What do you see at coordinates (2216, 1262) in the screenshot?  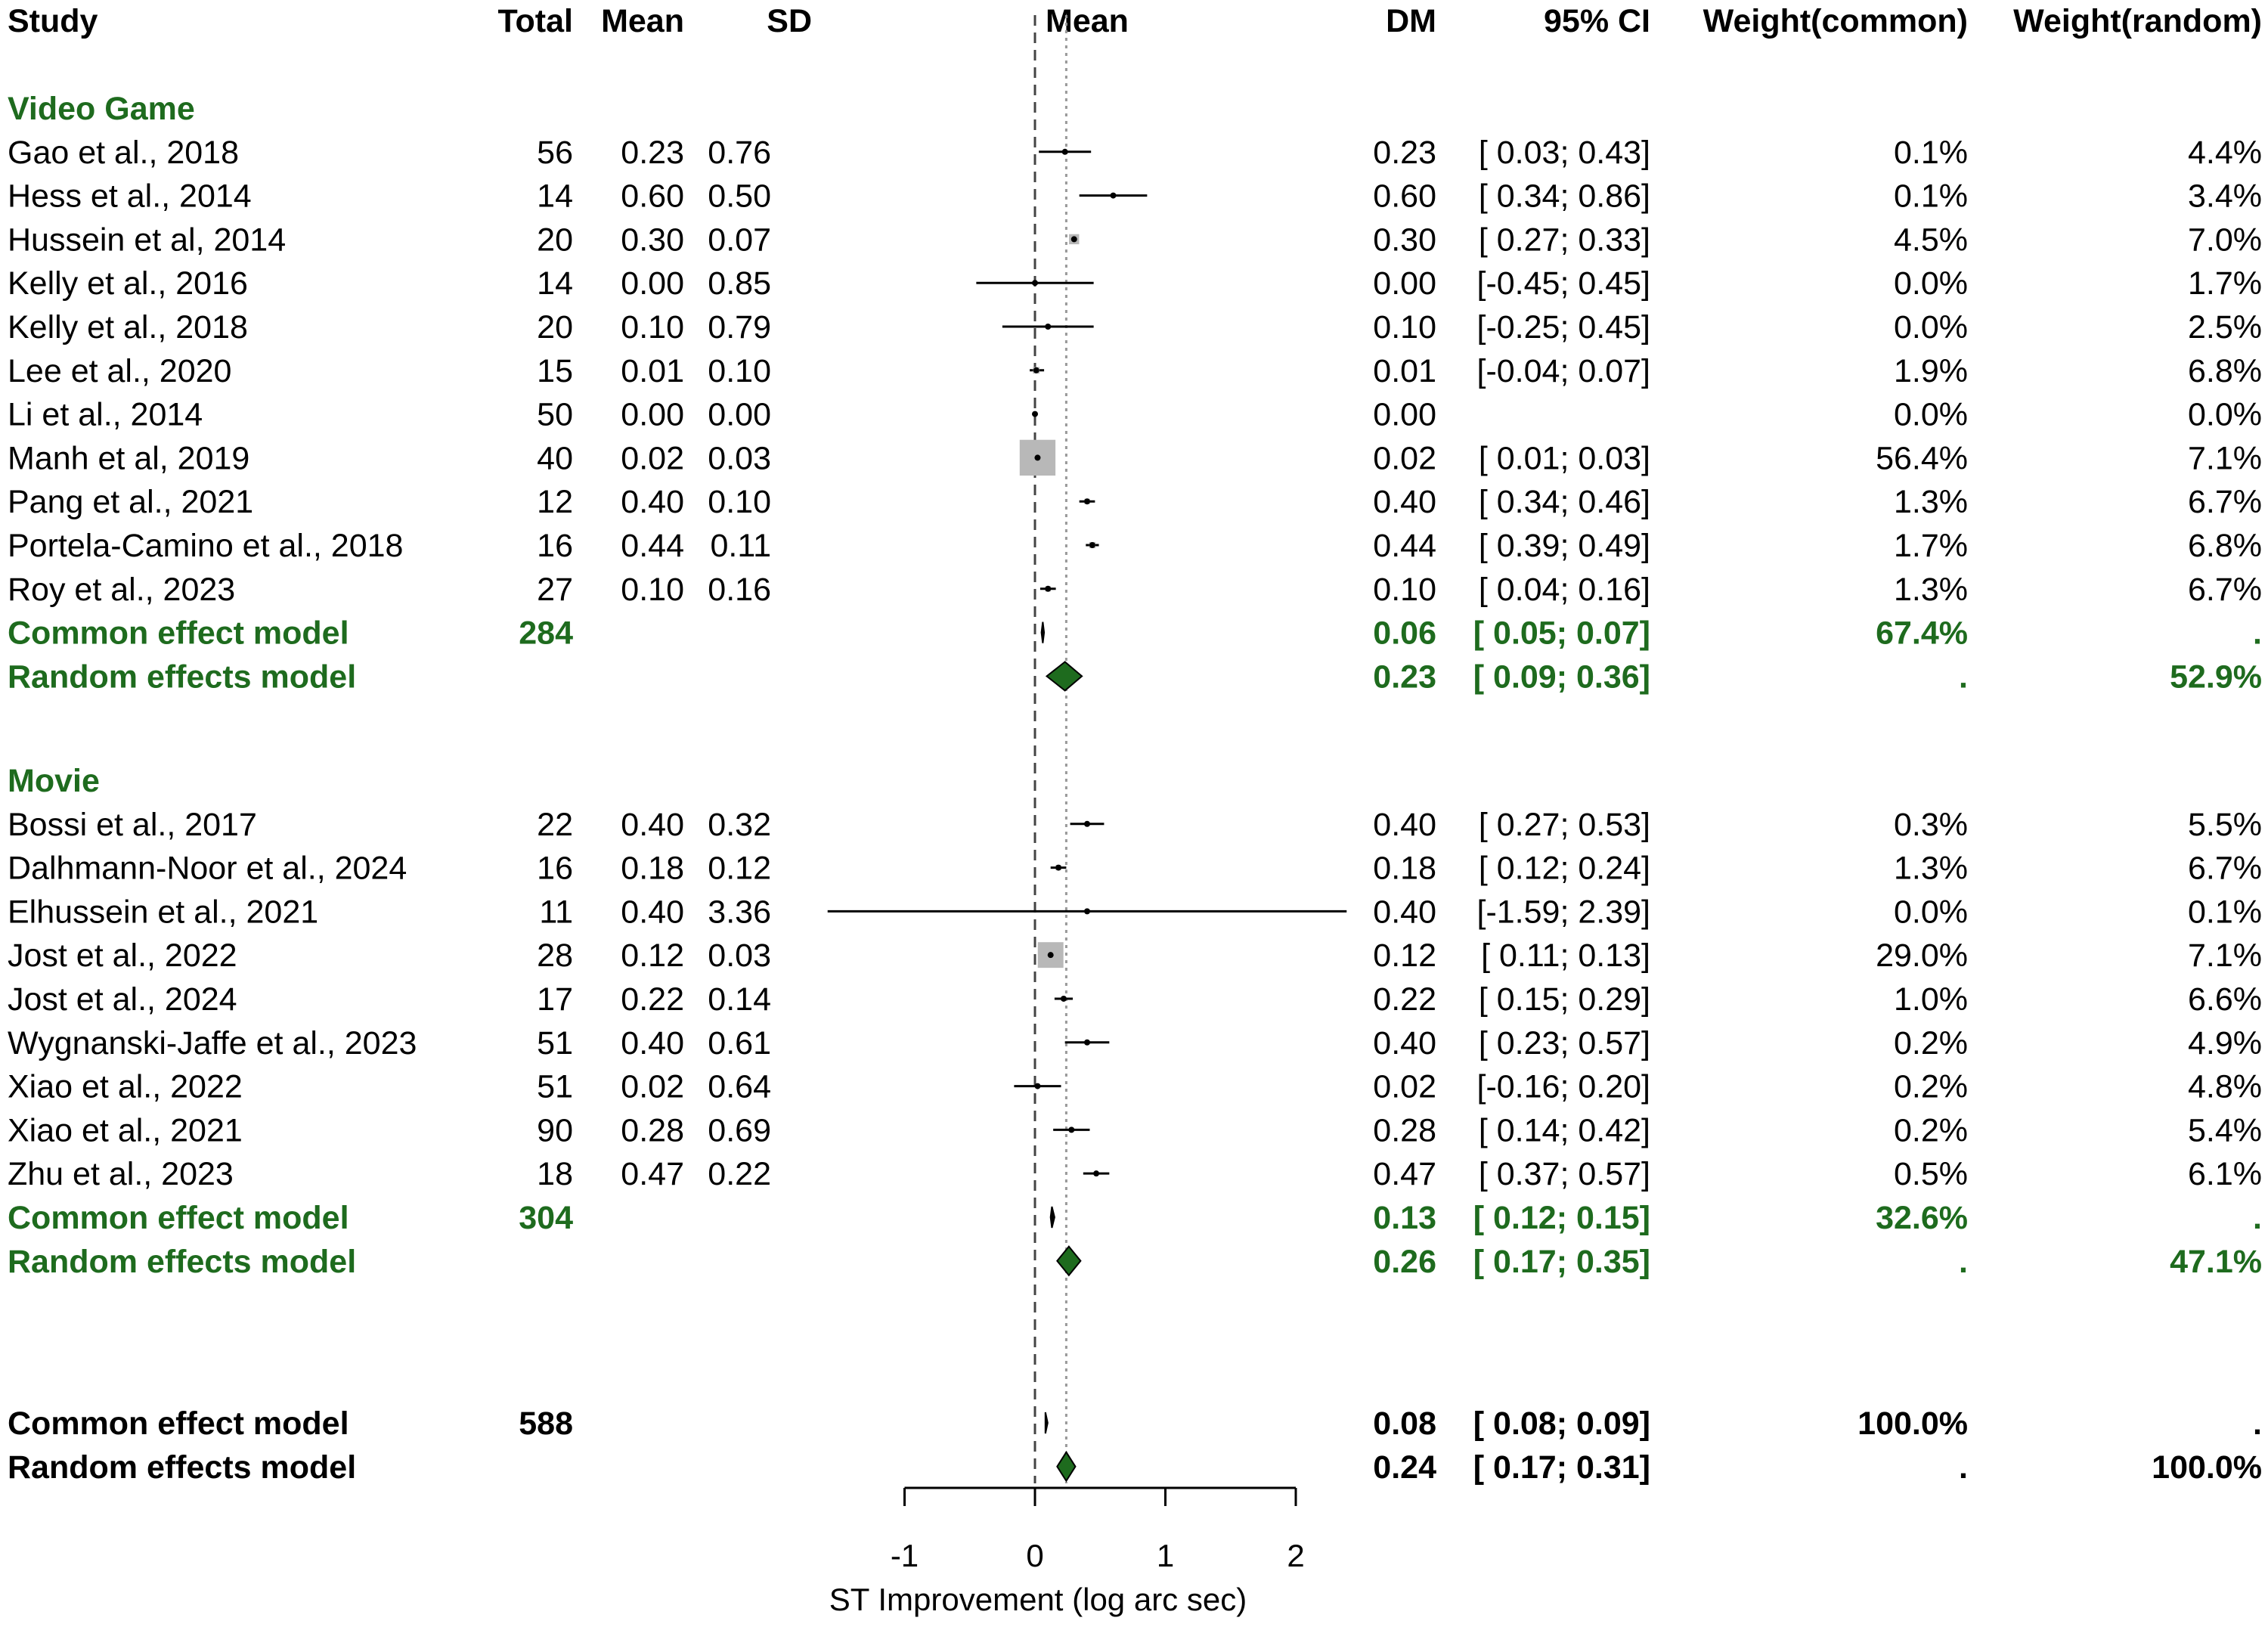 I see `summary-weight-random: 47.1%` at bounding box center [2216, 1262].